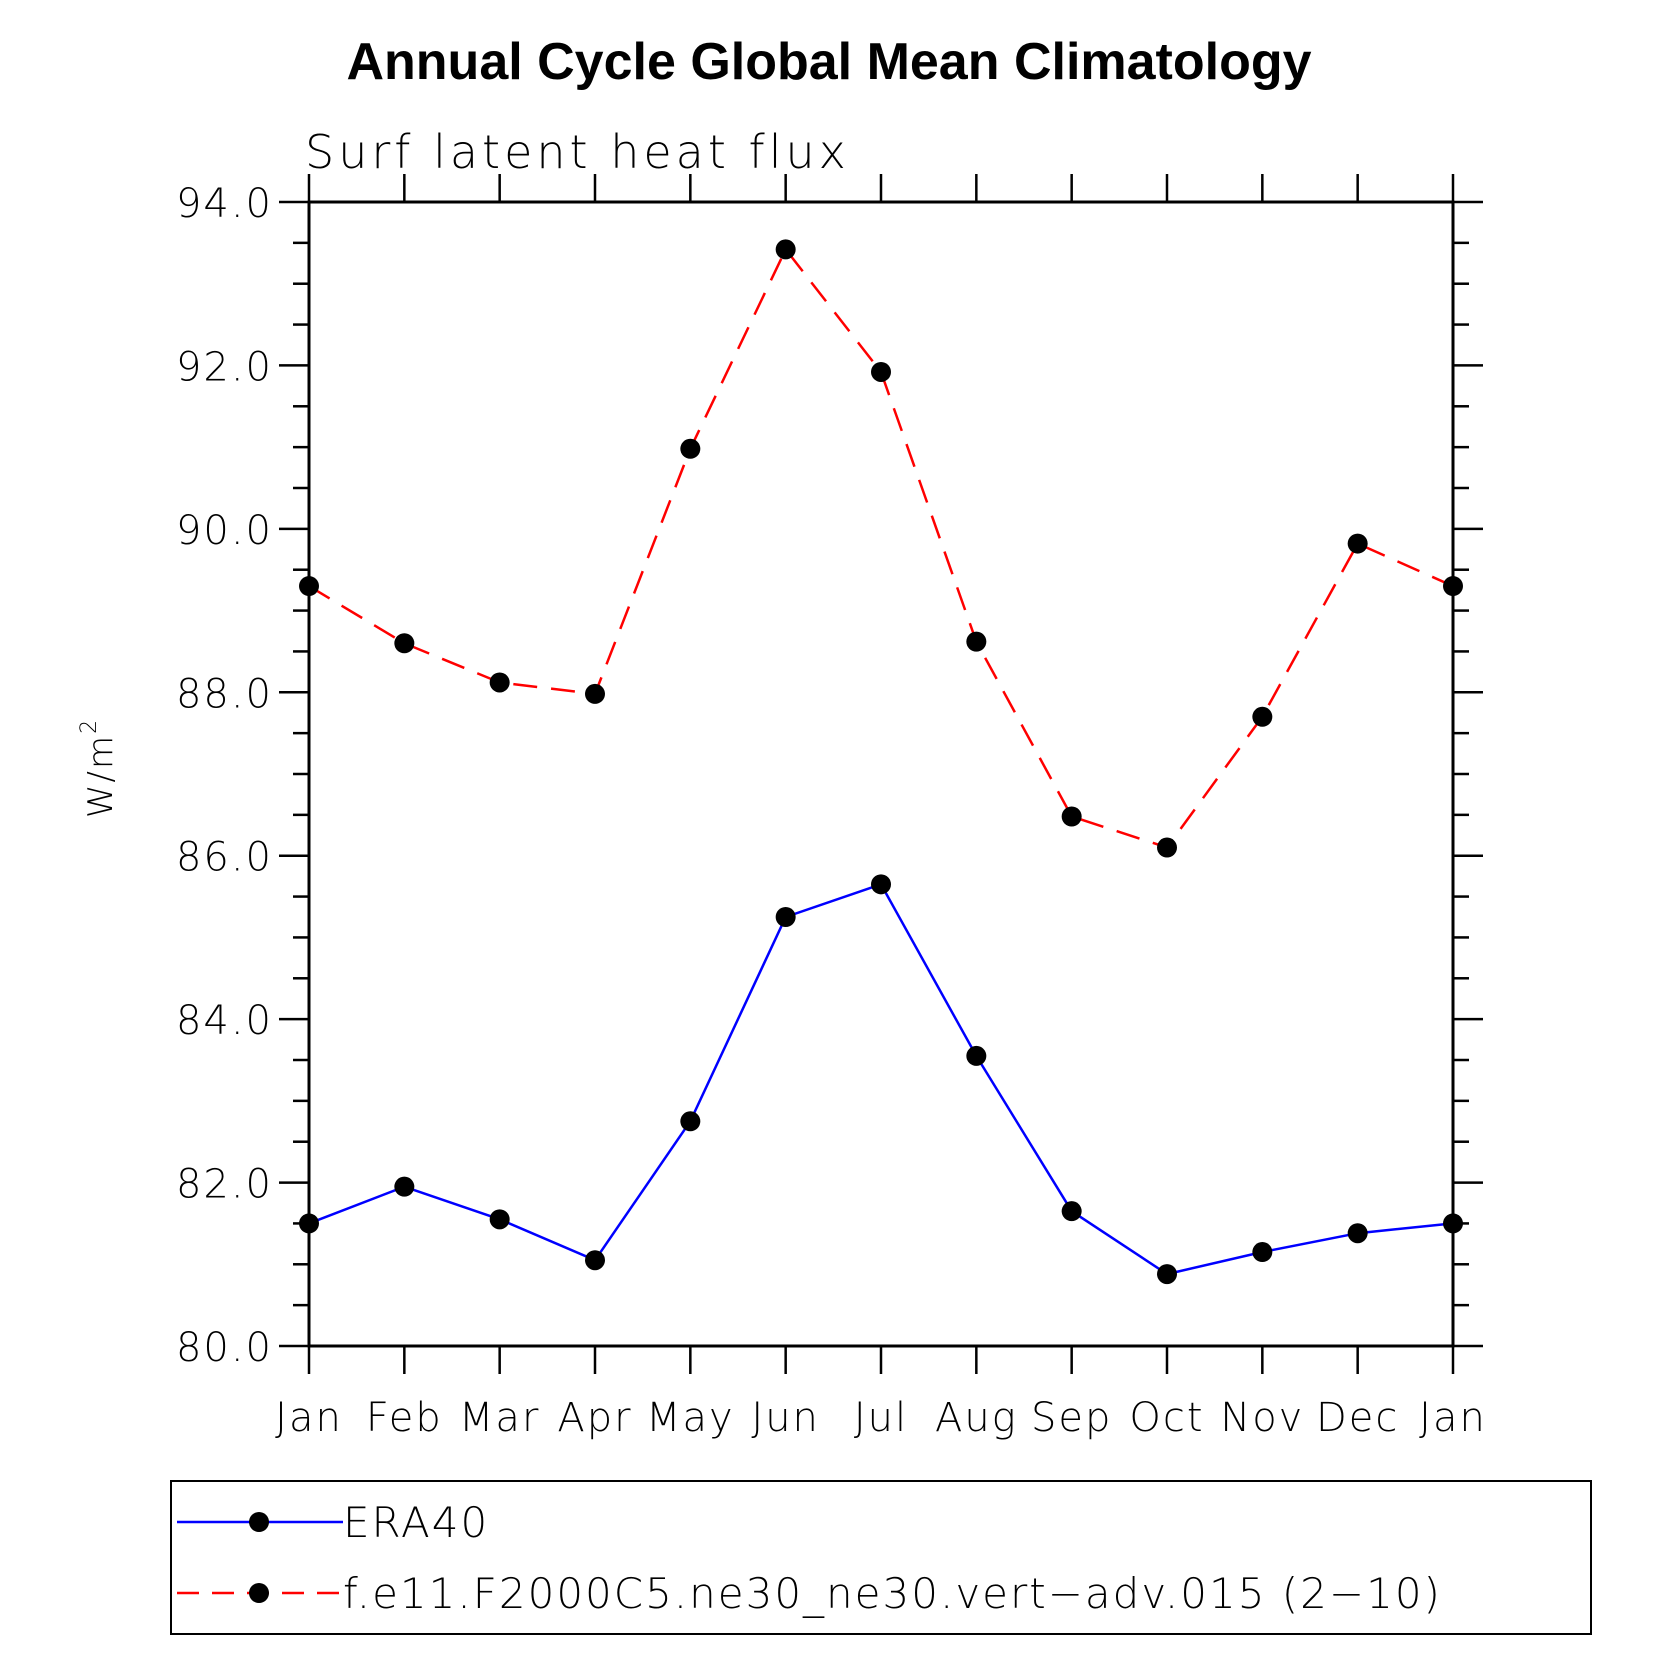 This screenshot has height=1658, width=1658. What do you see at coordinates (224, 1185) in the screenshot?
I see `y-tick-label: 82.0` at bounding box center [224, 1185].